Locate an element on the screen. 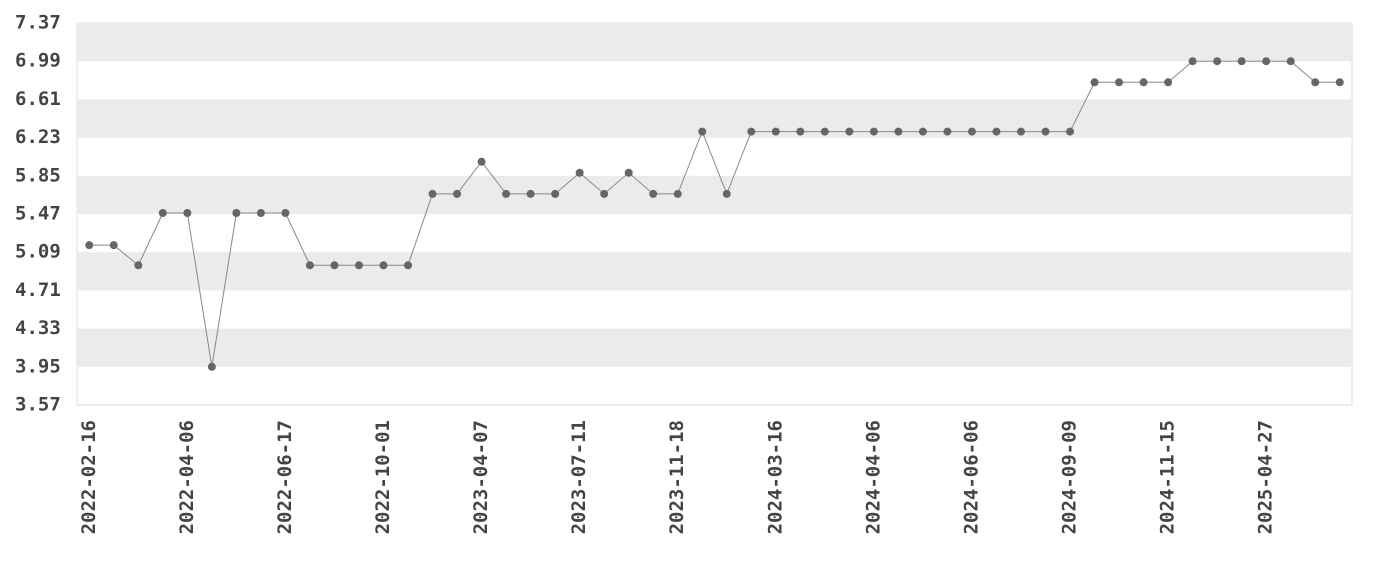 This screenshot has width=1380, height=580. y-tick-label: 3.95 is located at coordinates (38, 366).